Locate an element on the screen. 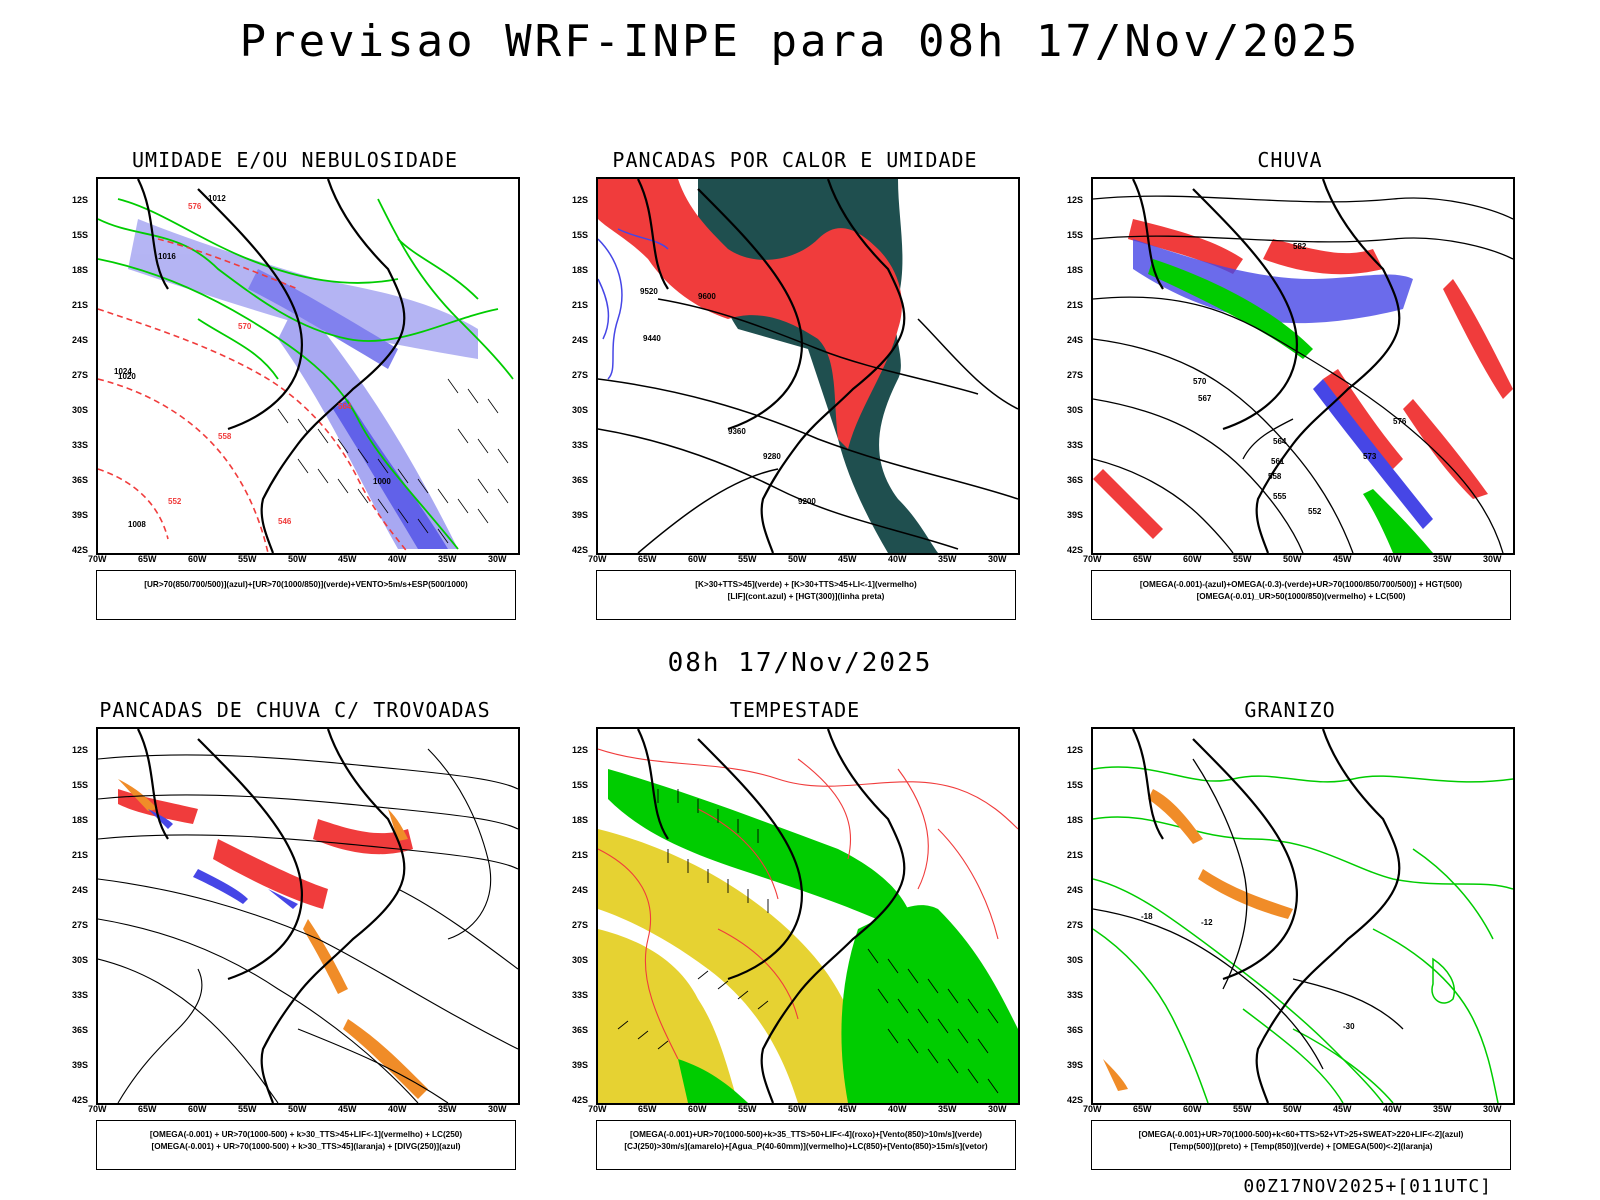  divergence-blue is located at coordinates (223, 859).